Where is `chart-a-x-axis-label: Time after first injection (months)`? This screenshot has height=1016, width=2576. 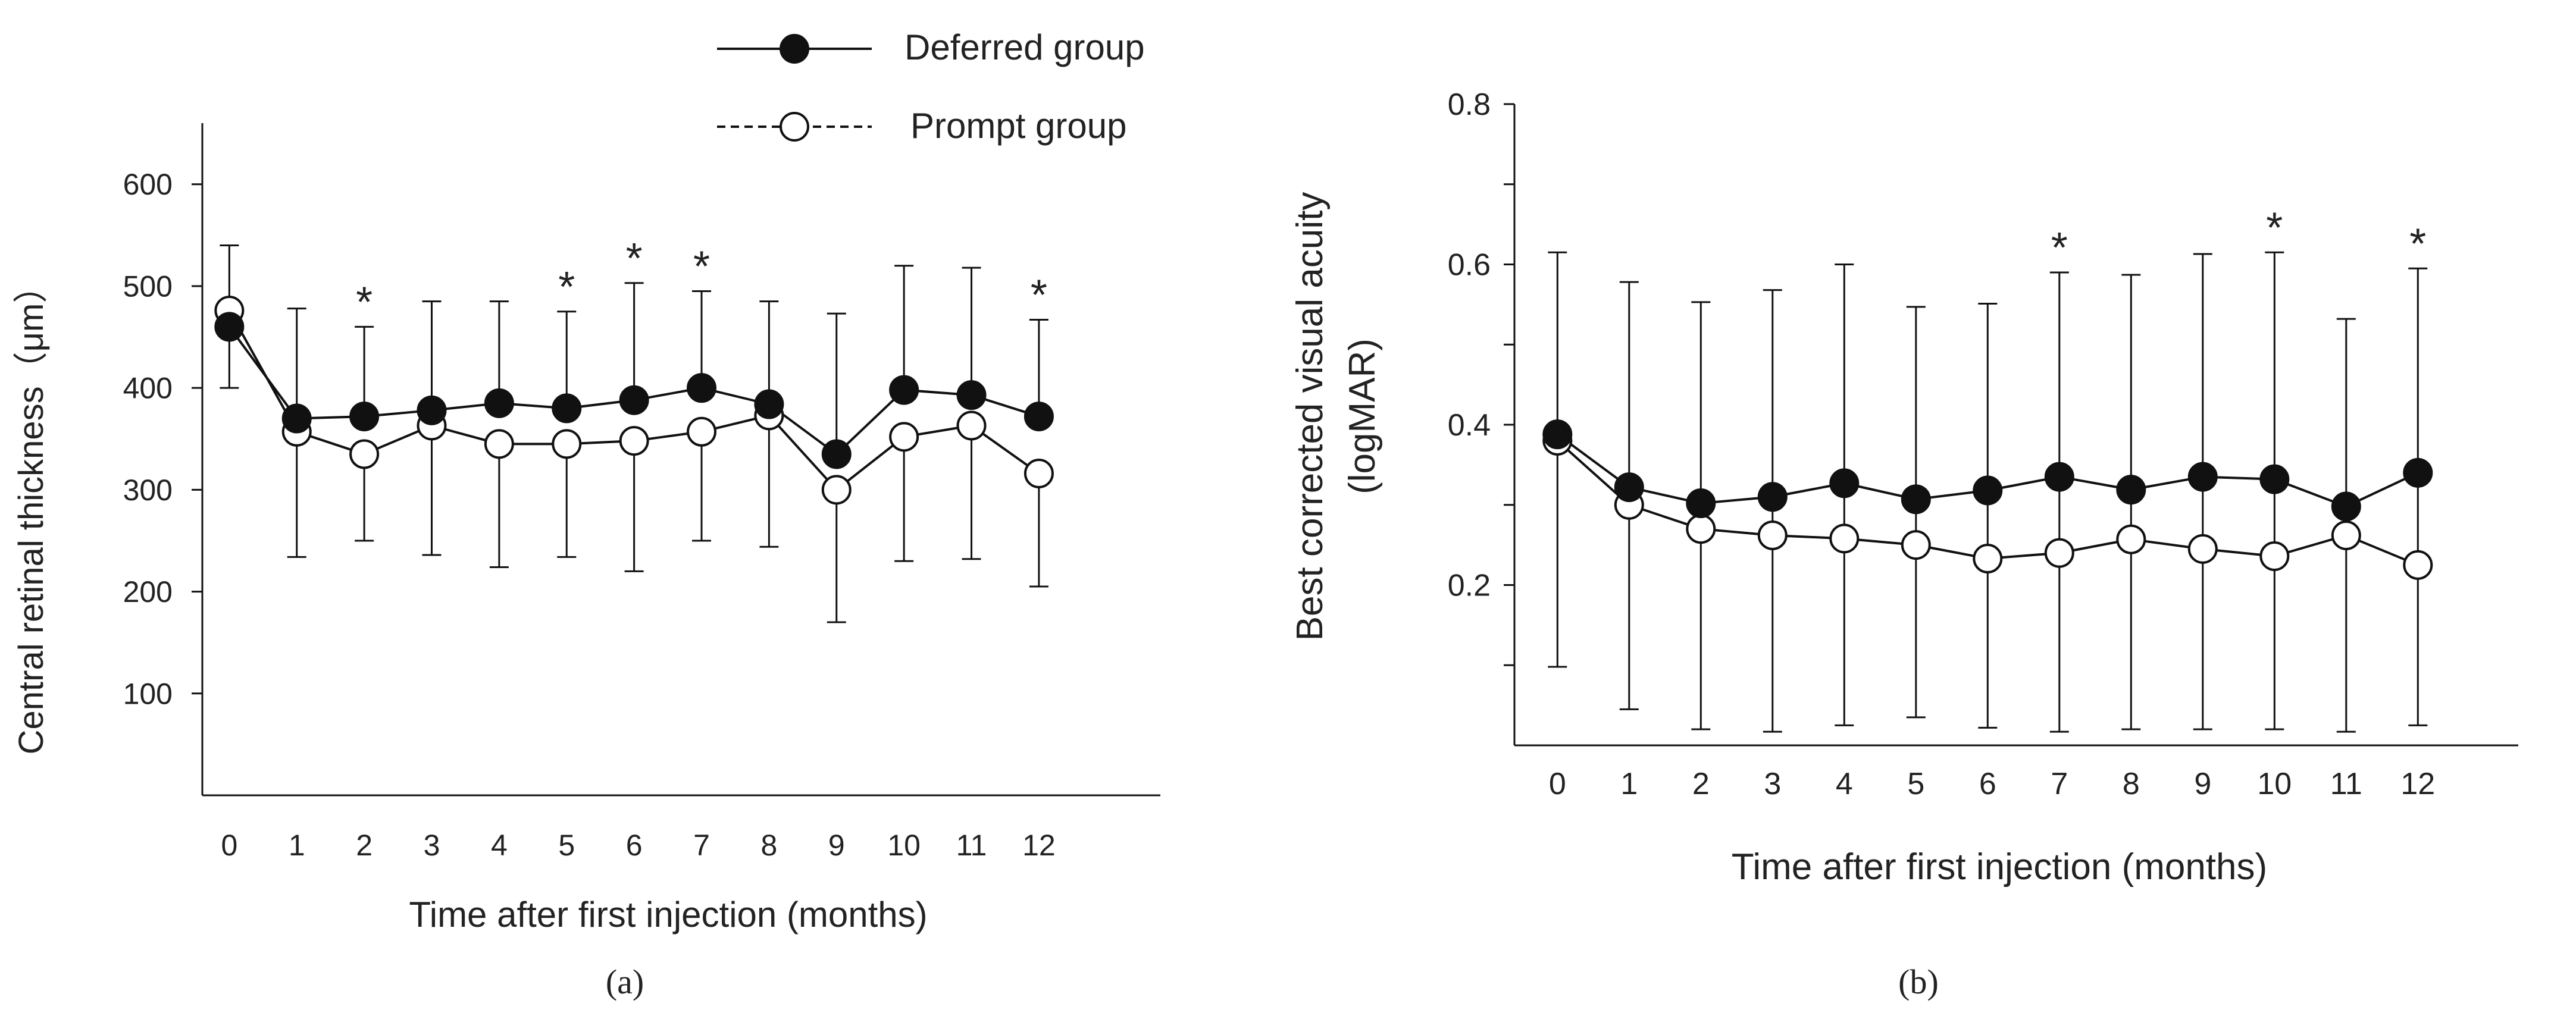 chart-a-x-axis-label: Time after first injection (months) is located at coordinates (668, 915).